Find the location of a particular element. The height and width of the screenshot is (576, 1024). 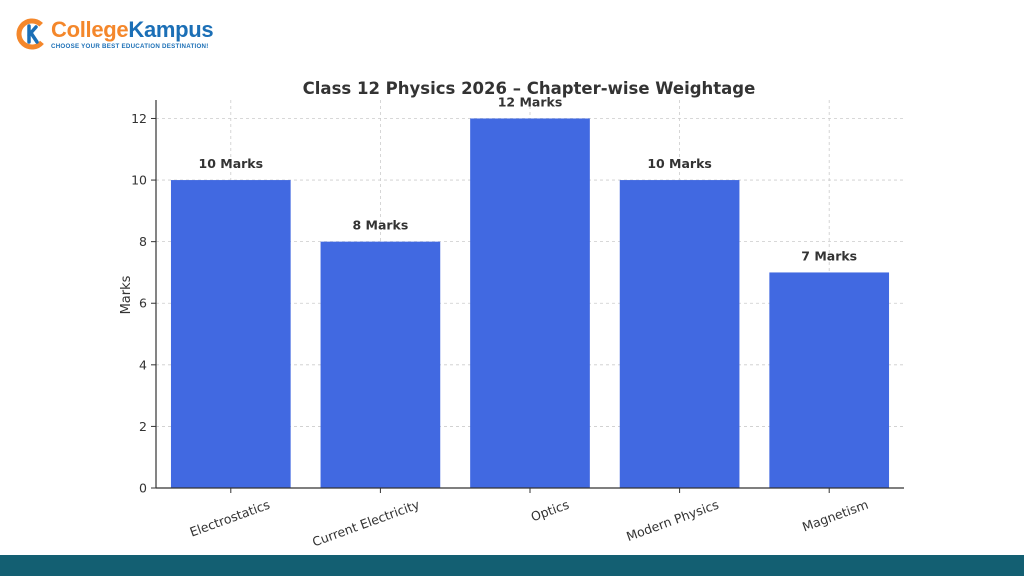

x-tick-label: Modern Physics is located at coordinates (672, 520).